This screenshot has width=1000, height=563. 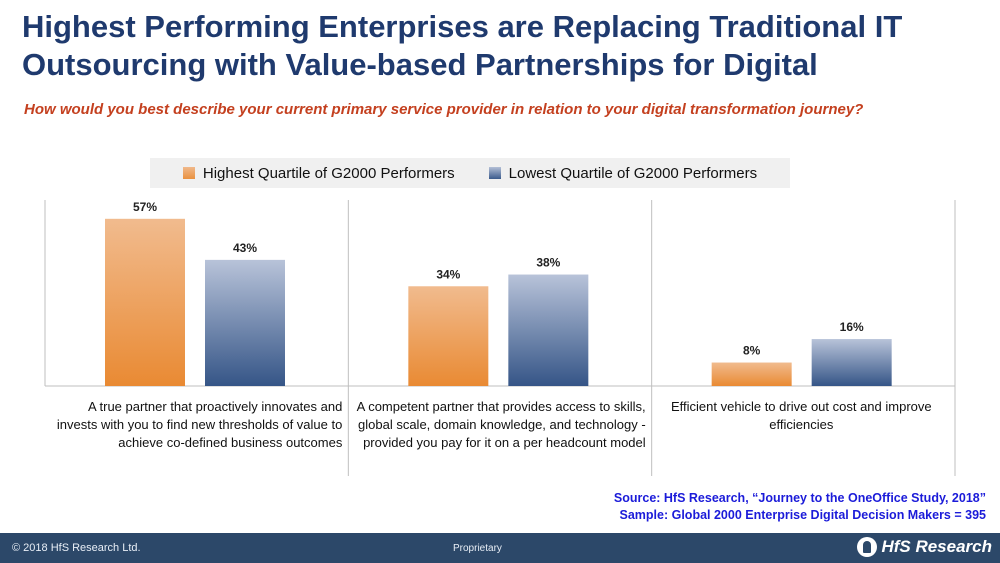 What do you see at coordinates (867, 547) in the screenshot?
I see `logo-icon` at bounding box center [867, 547].